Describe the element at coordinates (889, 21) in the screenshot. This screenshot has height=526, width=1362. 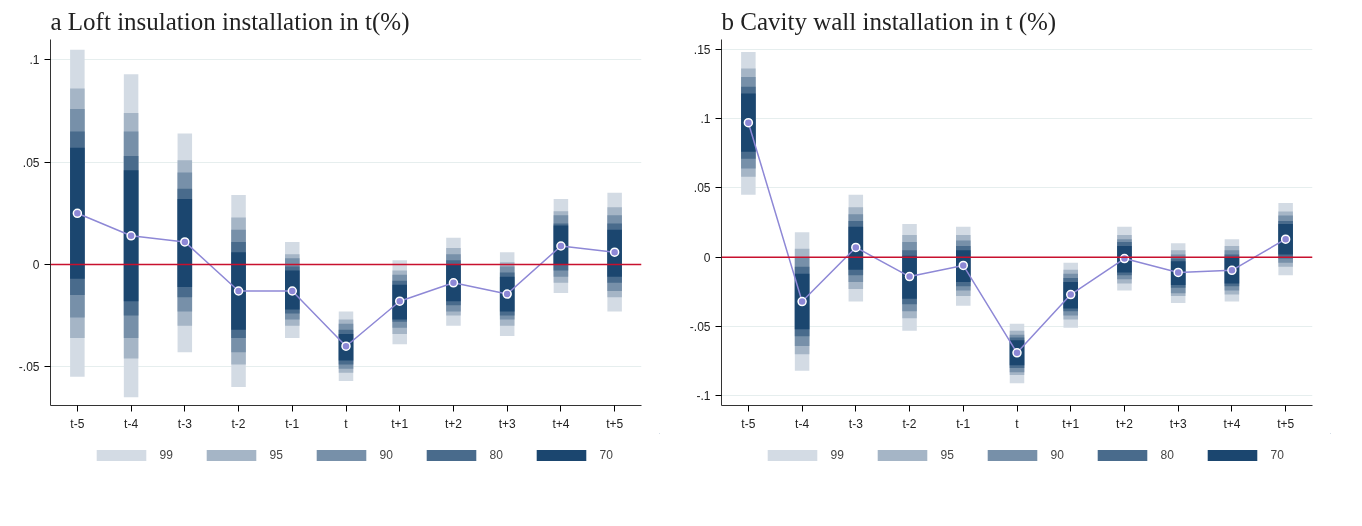
I see `chart-title: b Cavity wall installation in t (%)` at that location.